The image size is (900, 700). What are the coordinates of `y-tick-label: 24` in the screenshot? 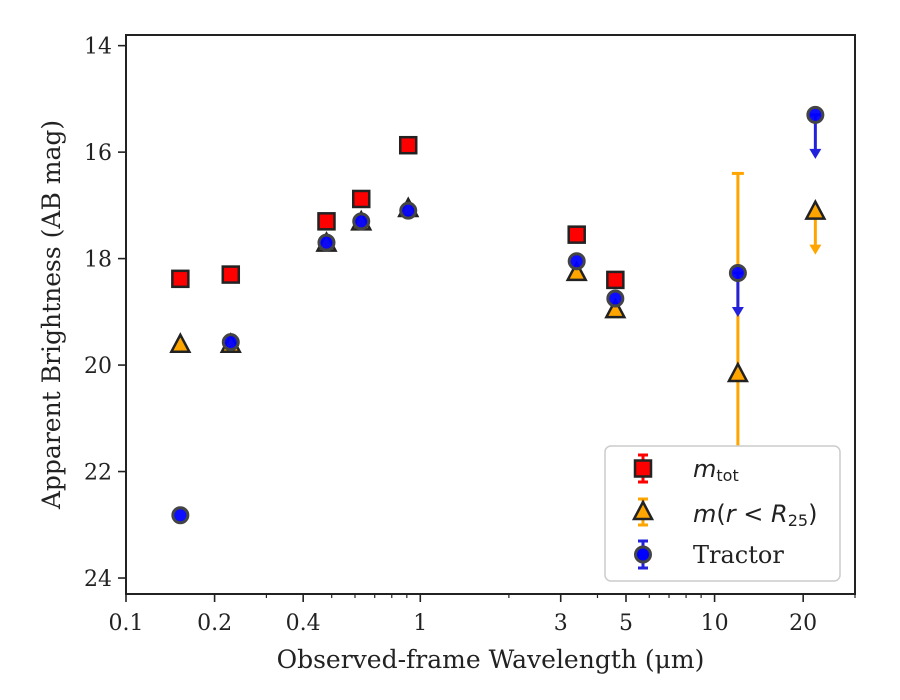 It's located at (98, 579).